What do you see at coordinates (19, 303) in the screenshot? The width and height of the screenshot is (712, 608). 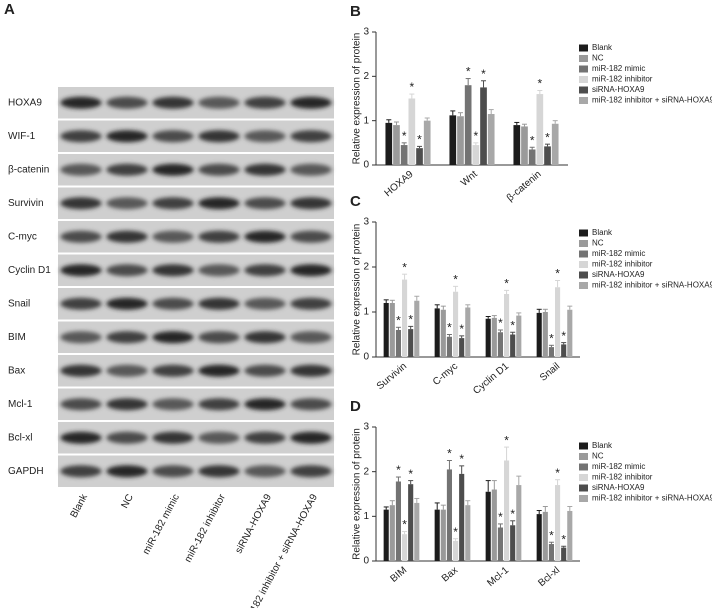 I see `protein-label: Snail` at bounding box center [19, 303].